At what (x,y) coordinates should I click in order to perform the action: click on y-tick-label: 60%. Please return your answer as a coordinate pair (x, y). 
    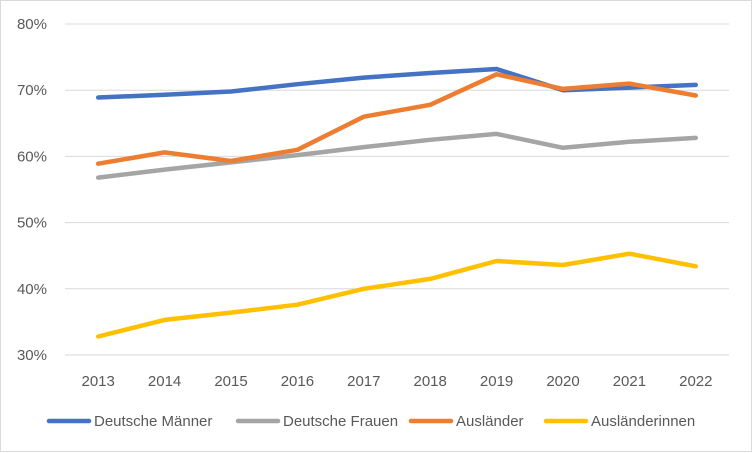
    Looking at the image, I should click on (32, 156).